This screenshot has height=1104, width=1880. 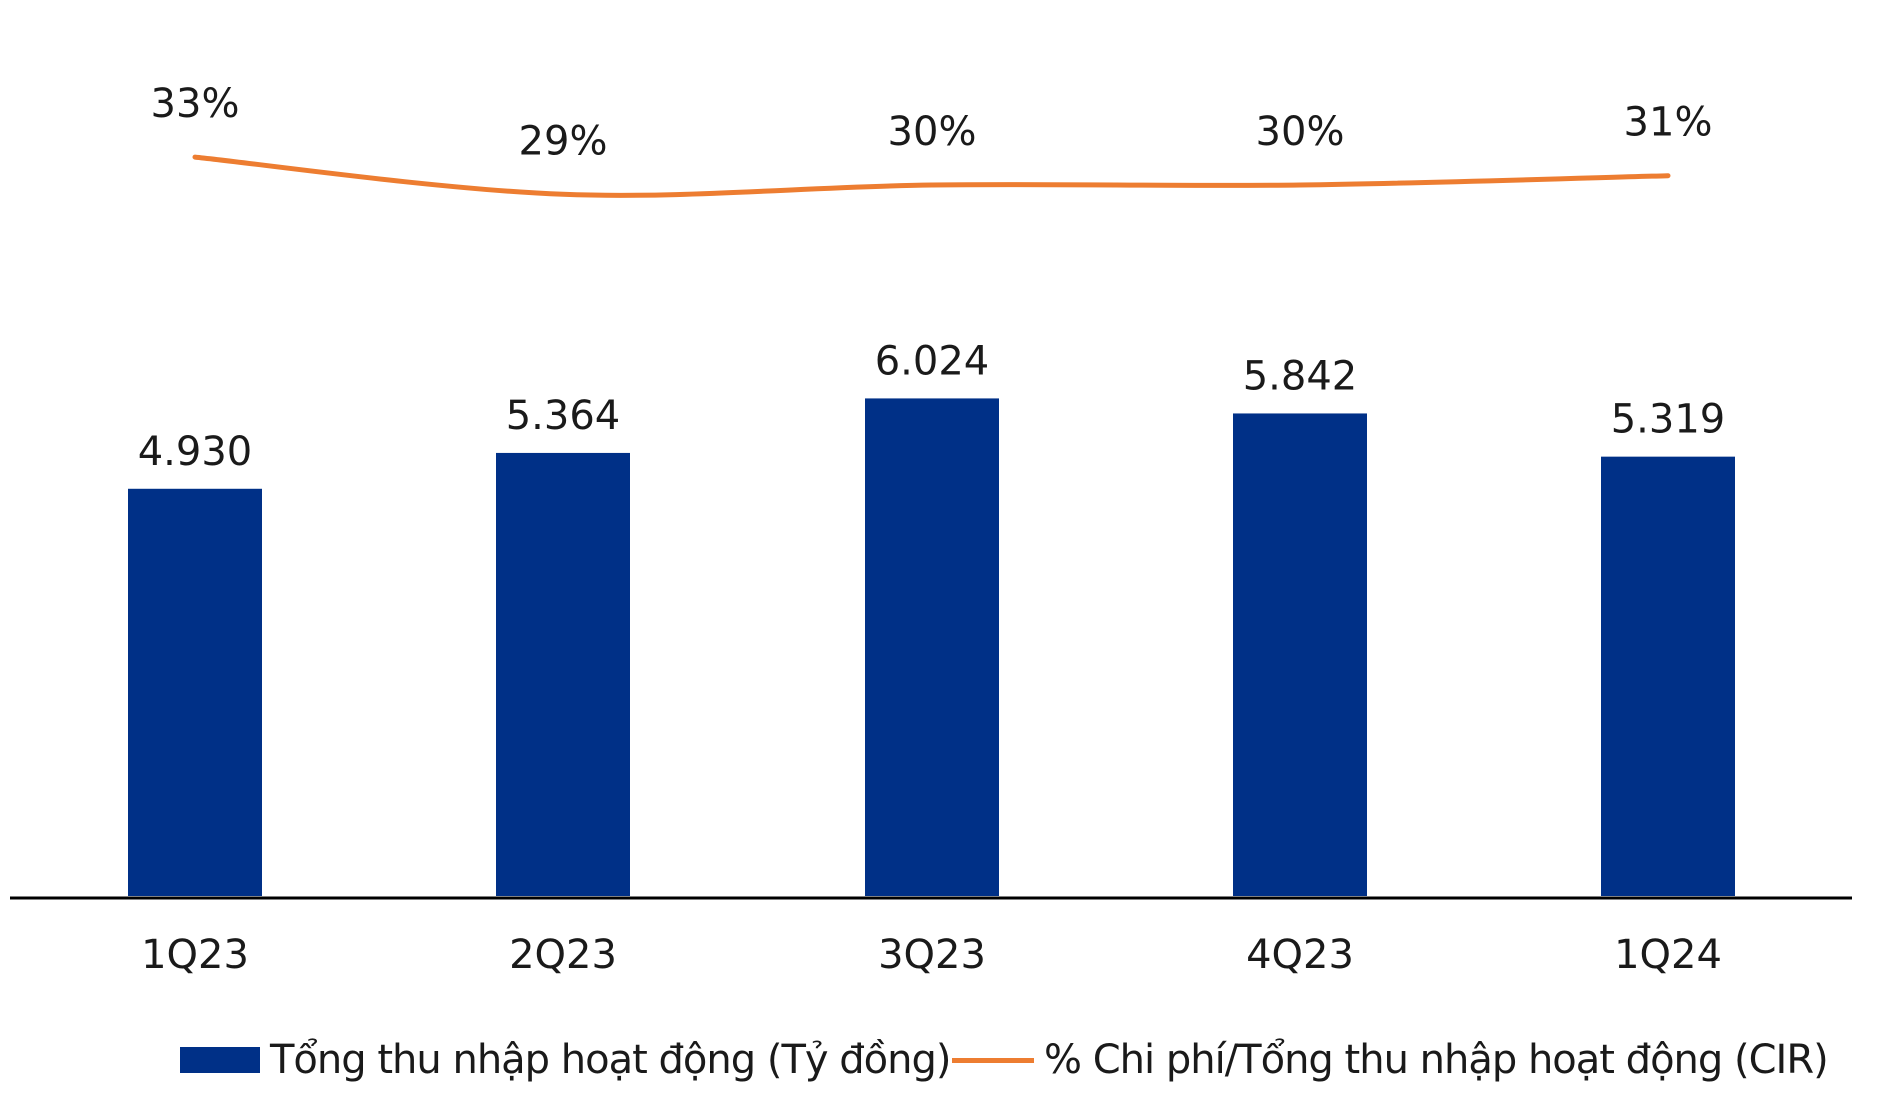 What do you see at coordinates (563, 141) in the screenshot?
I see `line-value-label: 29%` at bounding box center [563, 141].